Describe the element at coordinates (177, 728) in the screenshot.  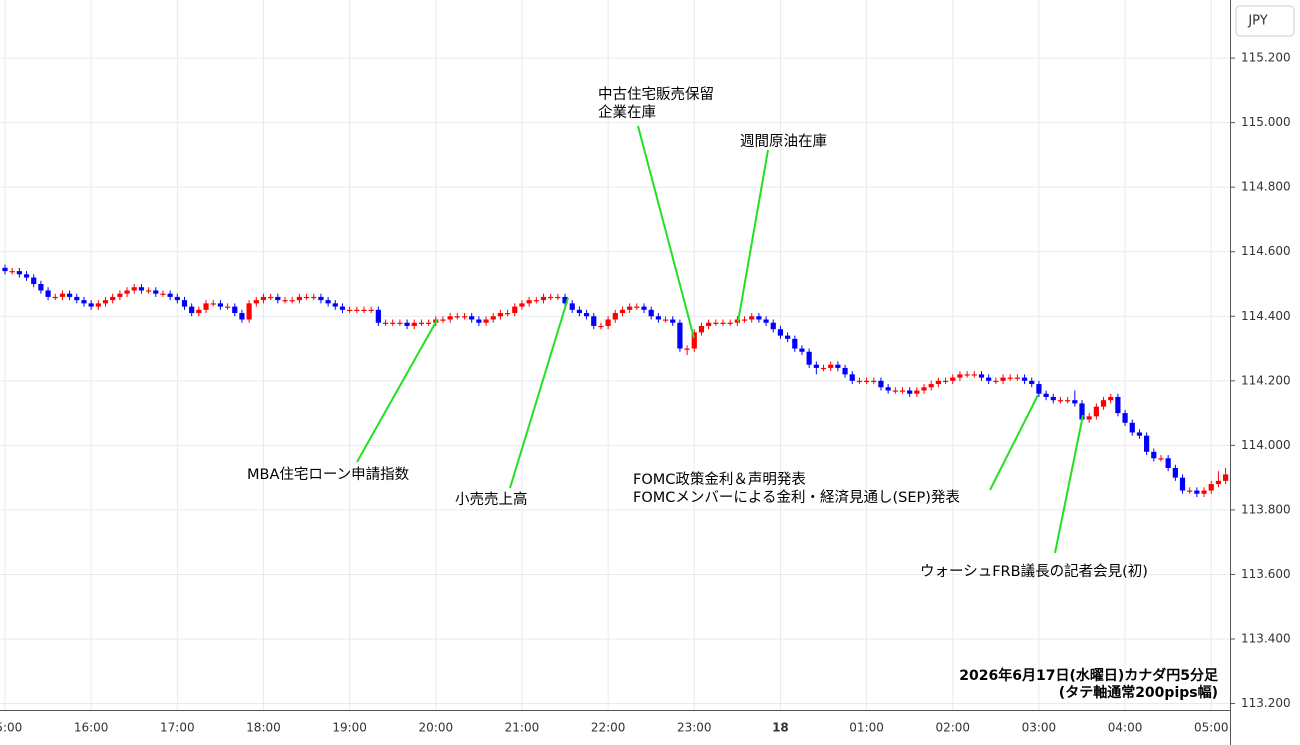
I see `x-tick-label: 17:00` at that location.